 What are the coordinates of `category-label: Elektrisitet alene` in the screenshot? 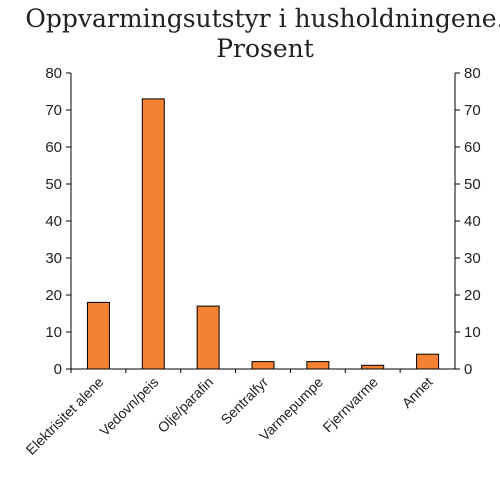 It's located at (65, 416).